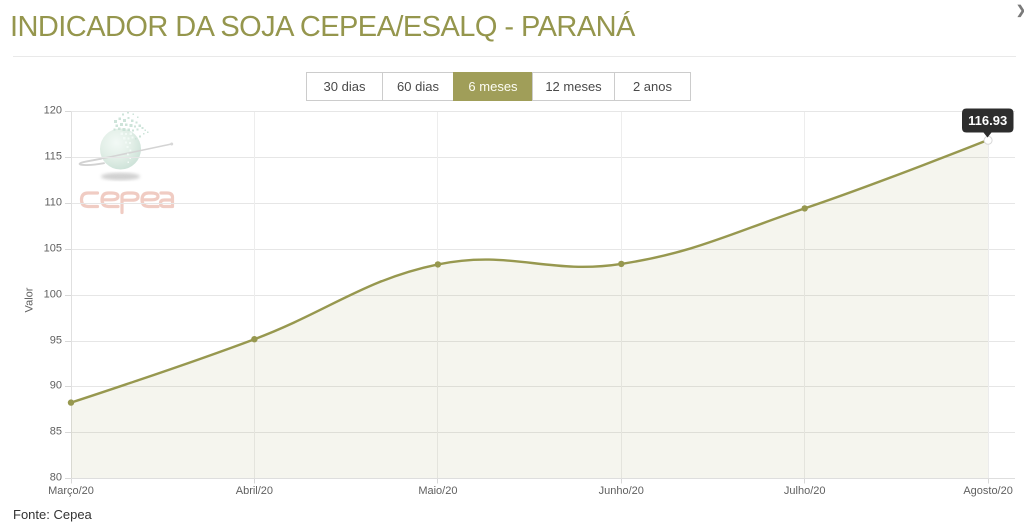 Image resolution: width=1024 pixels, height=530 pixels. I want to click on svg-text: Maio/20, so click(437, 491).